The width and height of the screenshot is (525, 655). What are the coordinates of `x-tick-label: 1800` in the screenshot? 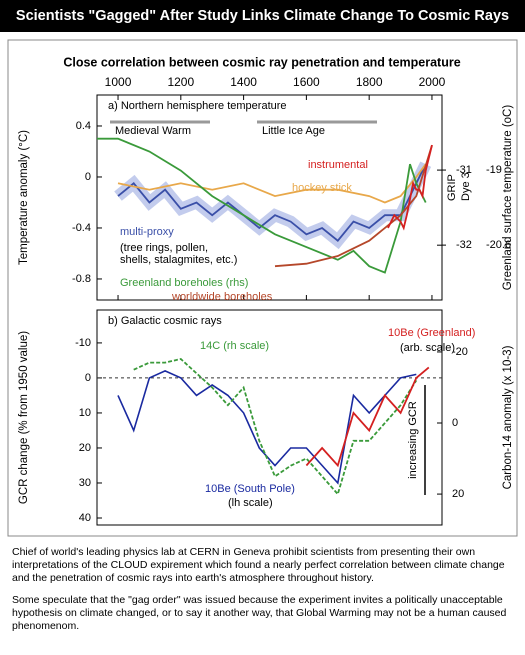 It's located at (369, 82).